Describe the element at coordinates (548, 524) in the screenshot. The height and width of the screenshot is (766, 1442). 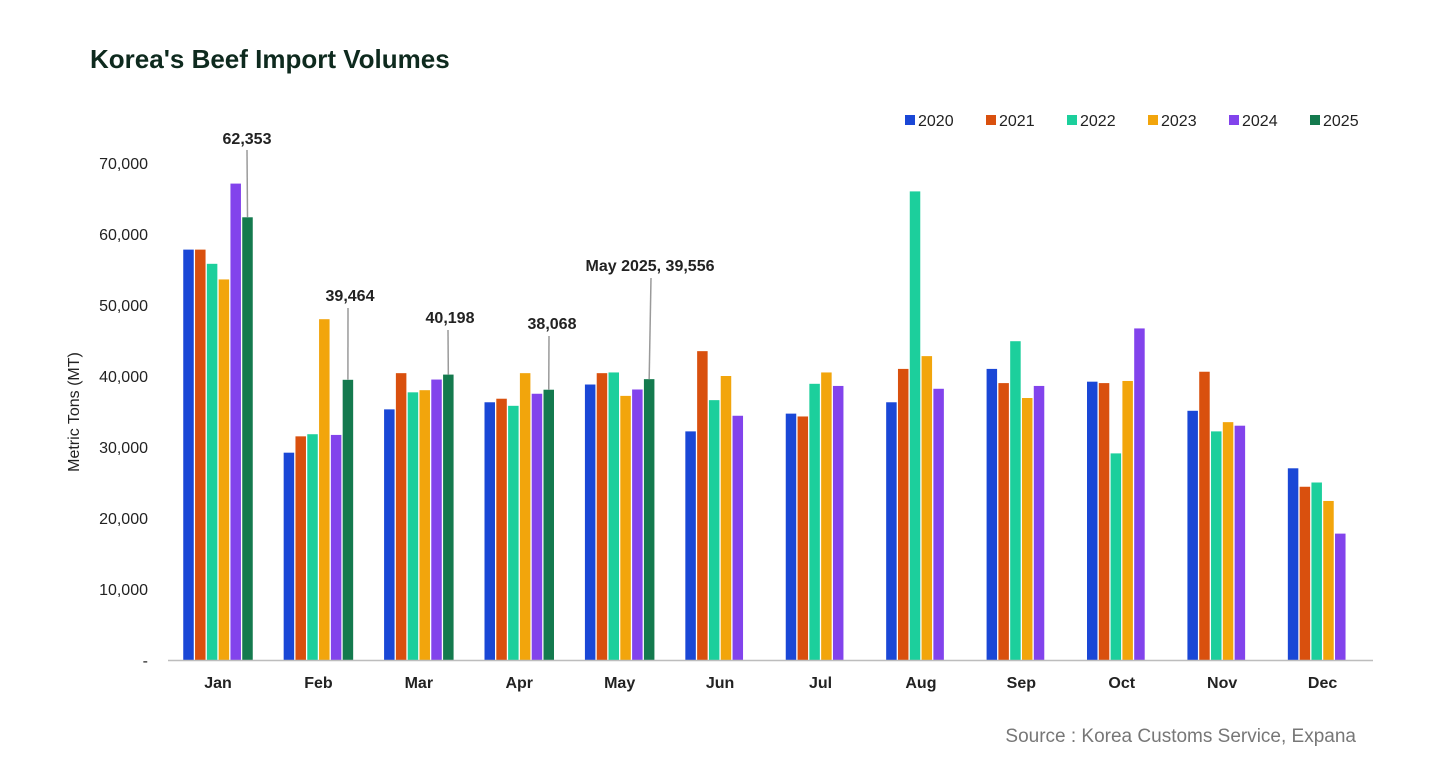
I see `bar-2025-Apr` at that location.